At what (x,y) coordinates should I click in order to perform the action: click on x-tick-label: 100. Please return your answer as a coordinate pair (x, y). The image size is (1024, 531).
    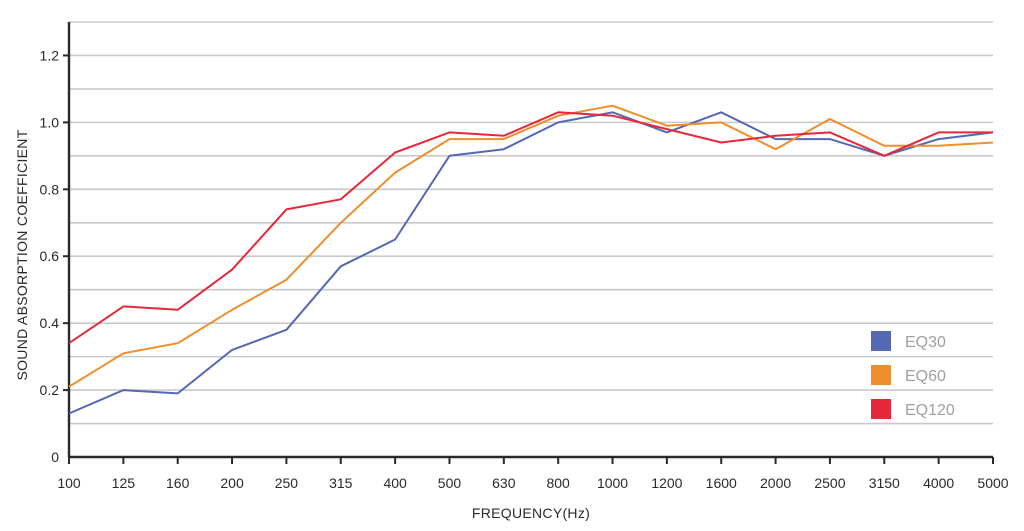
    Looking at the image, I should click on (69, 483).